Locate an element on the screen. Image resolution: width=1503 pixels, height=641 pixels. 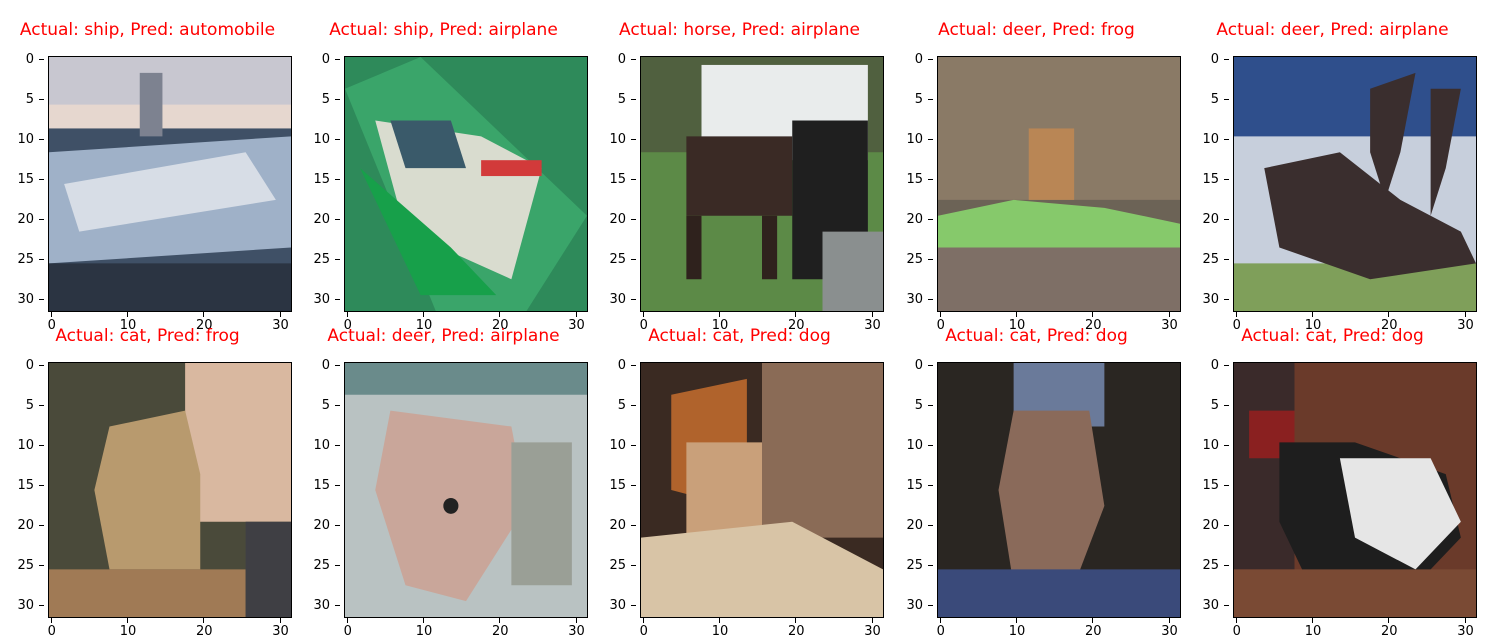
x-tick-label: 30 is located at coordinates (872, 631).